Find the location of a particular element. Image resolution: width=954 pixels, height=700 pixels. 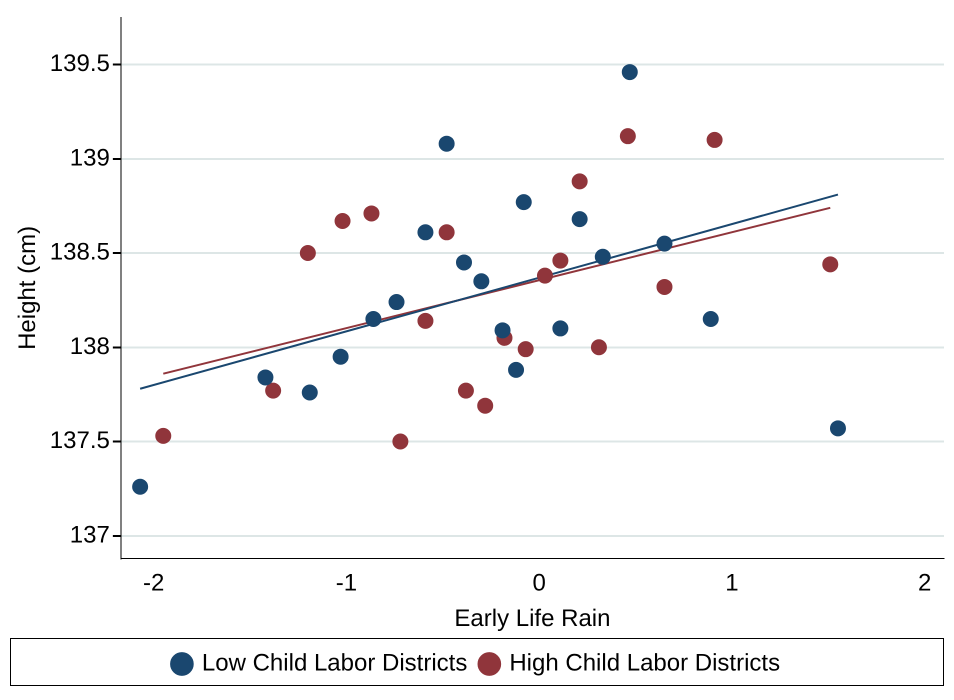

y-tick-label: 138.5 is located at coordinates (80, 252).